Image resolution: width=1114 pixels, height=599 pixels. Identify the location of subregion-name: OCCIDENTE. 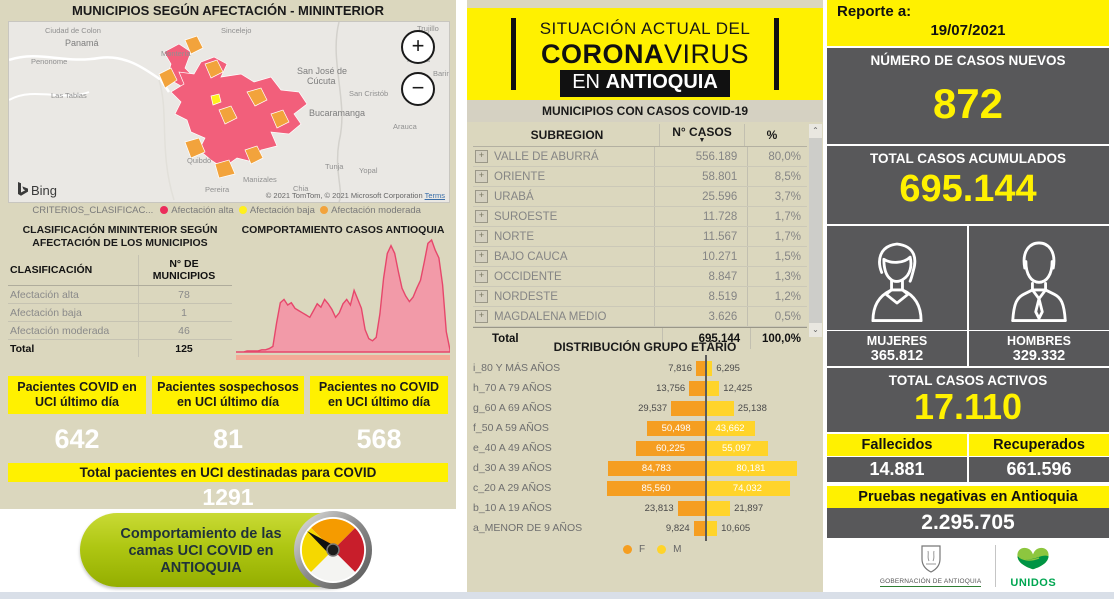
(528, 276).